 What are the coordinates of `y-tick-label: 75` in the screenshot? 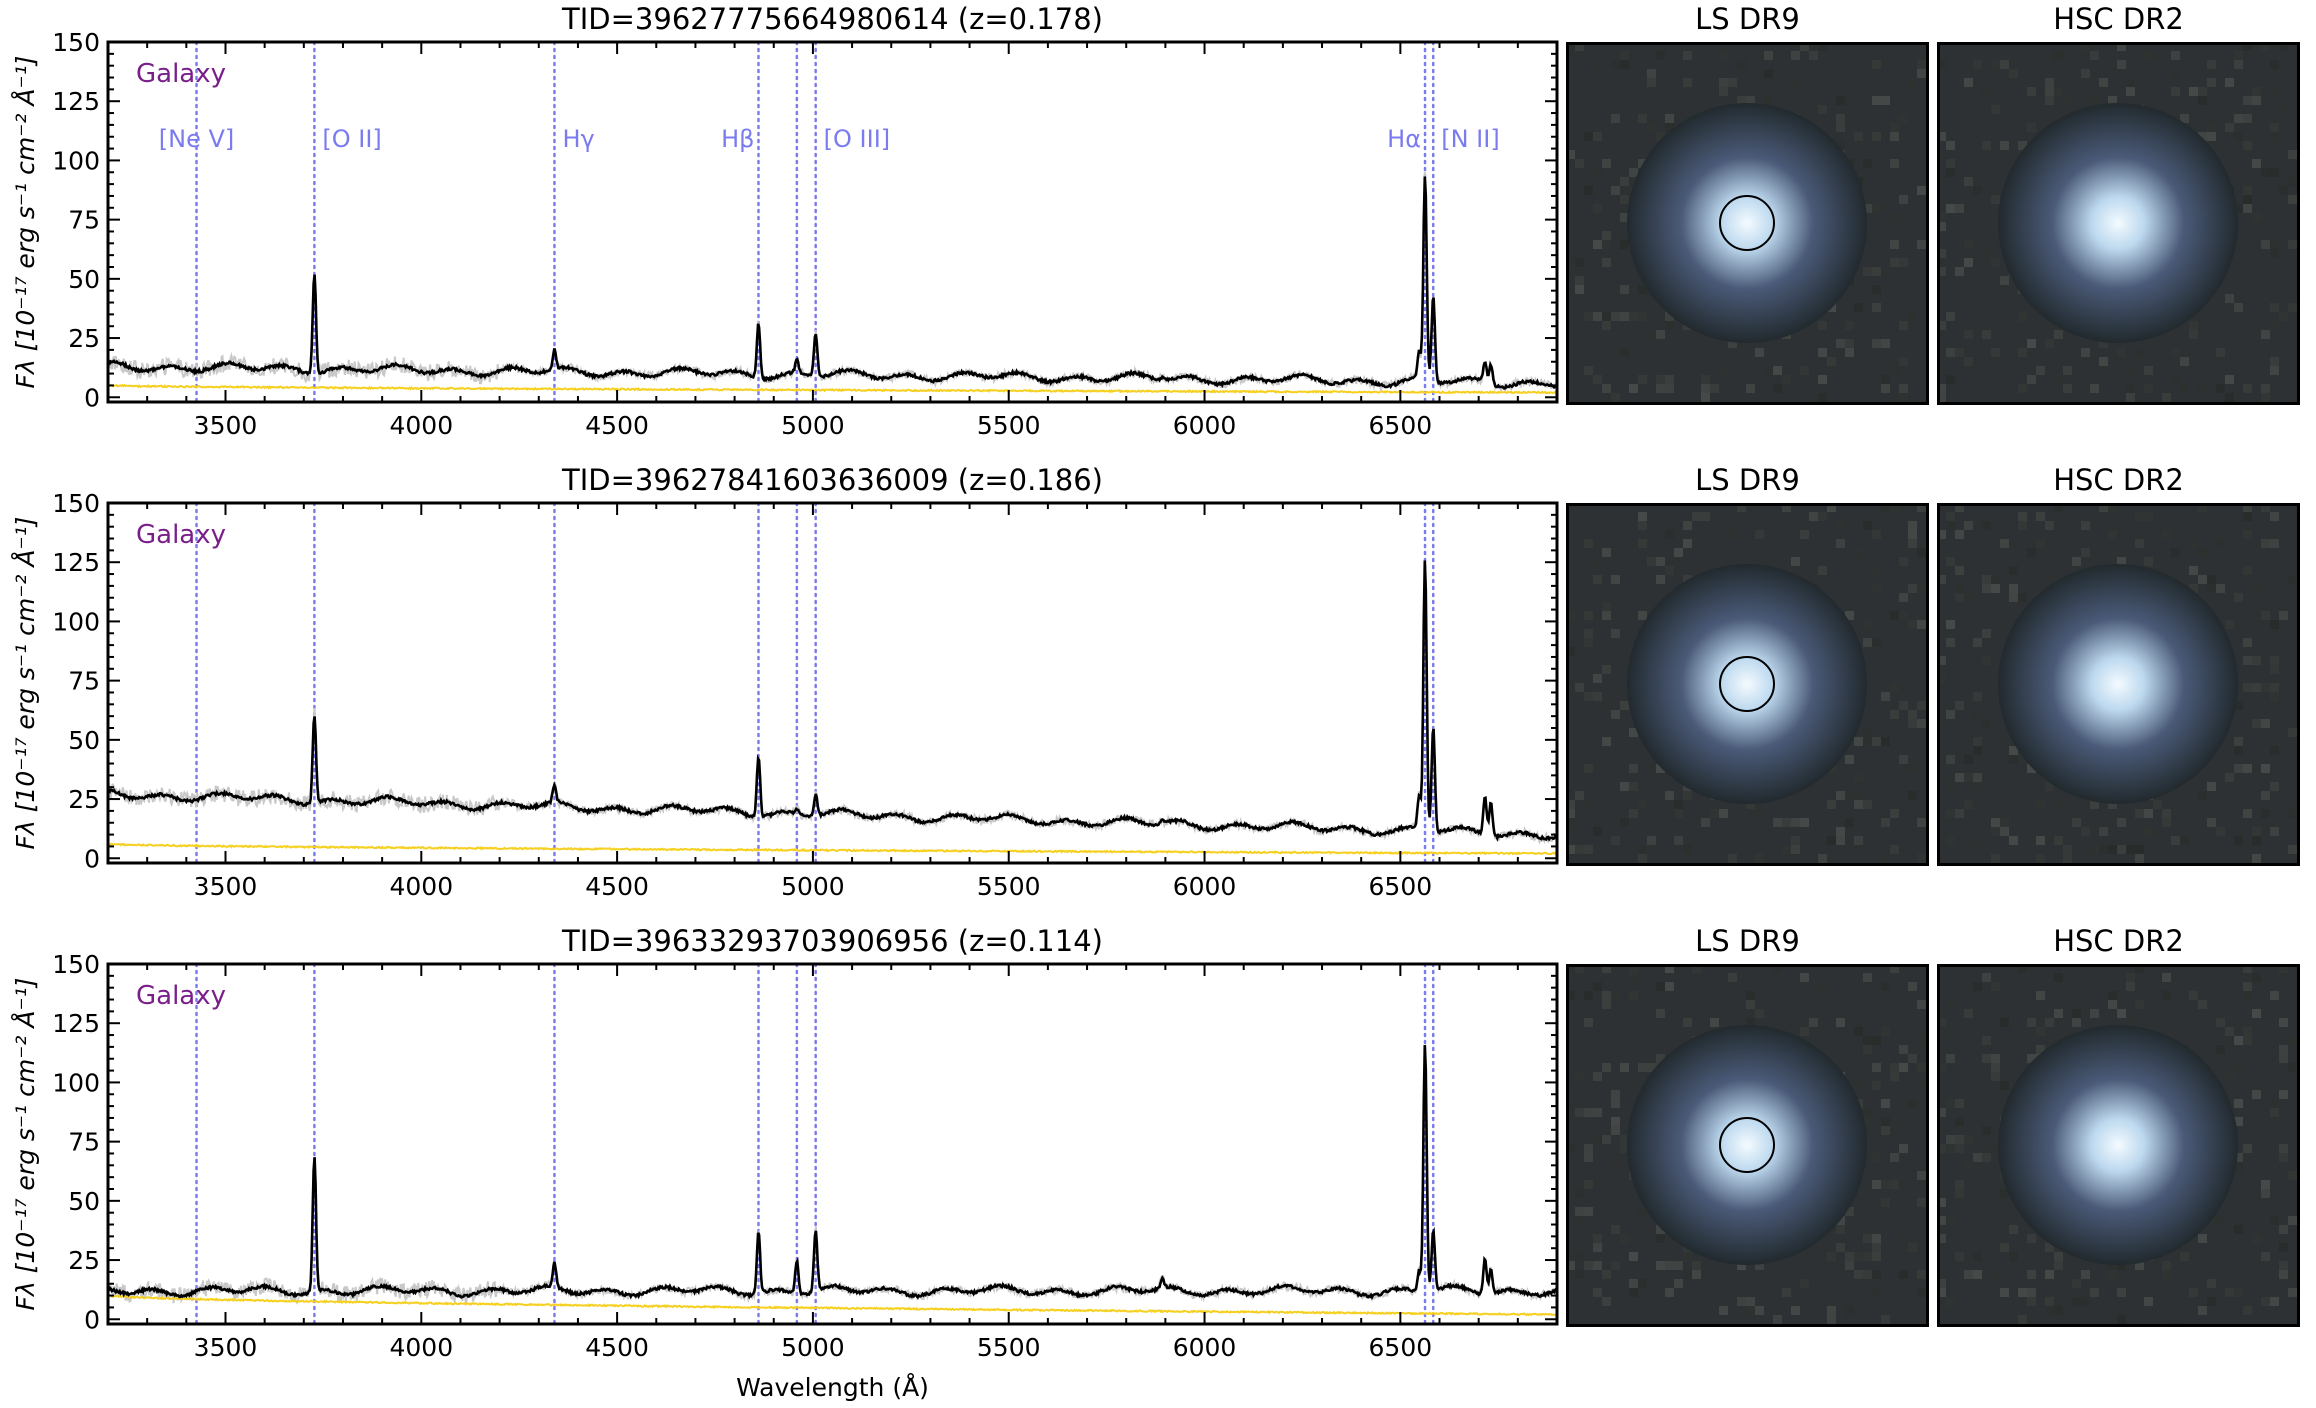 It's located at (84, 1142).